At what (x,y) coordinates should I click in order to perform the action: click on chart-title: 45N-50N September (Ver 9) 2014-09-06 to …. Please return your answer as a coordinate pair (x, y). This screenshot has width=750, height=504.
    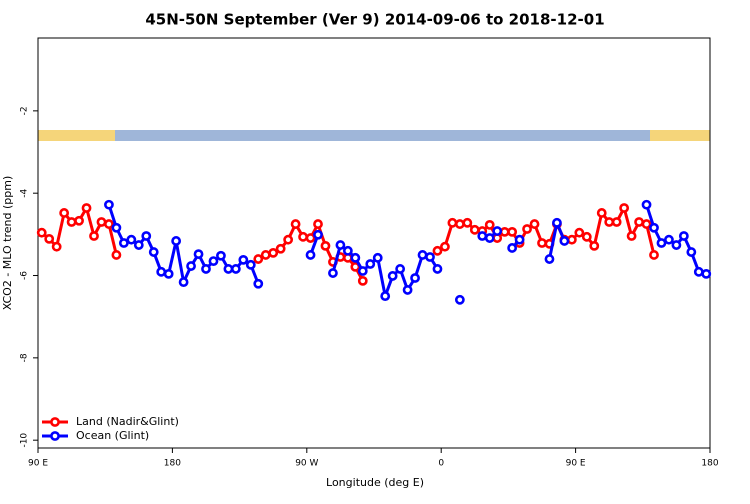
    Looking at the image, I should click on (374, 20).